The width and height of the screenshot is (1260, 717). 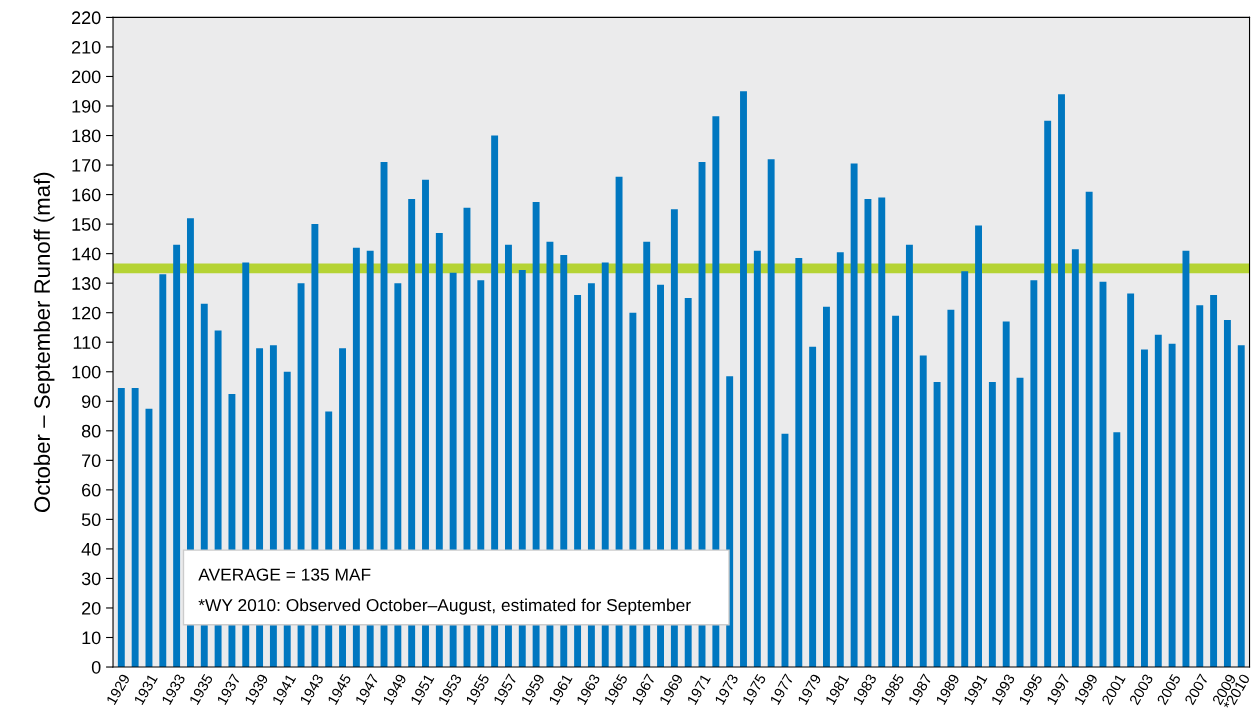 What do you see at coordinates (86, 77) in the screenshot?
I see `y-tick-label: 200` at bounding box center [86, 77].